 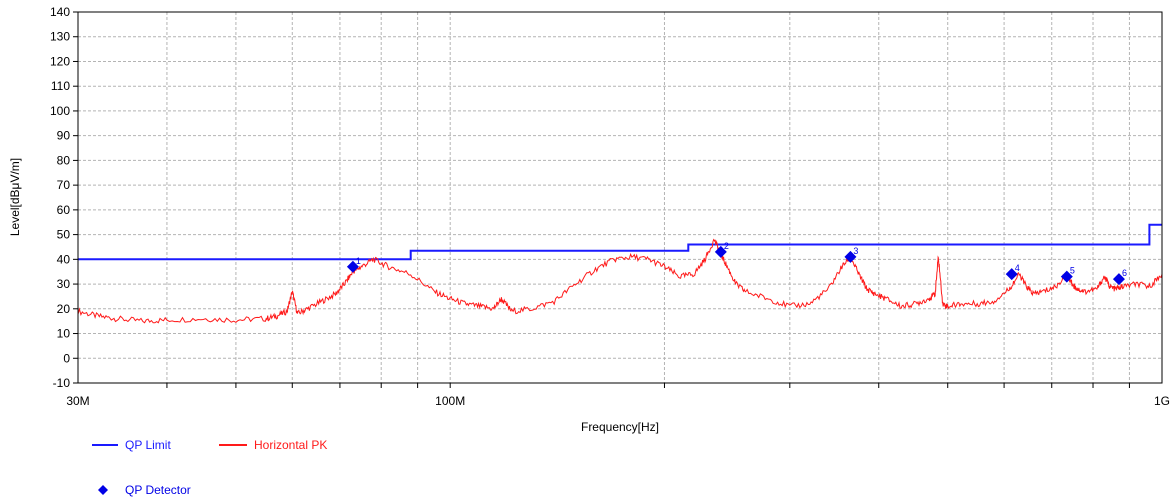 I want to click on legend-label-qp-detector: QP Detector, so click(x=158, y=490).